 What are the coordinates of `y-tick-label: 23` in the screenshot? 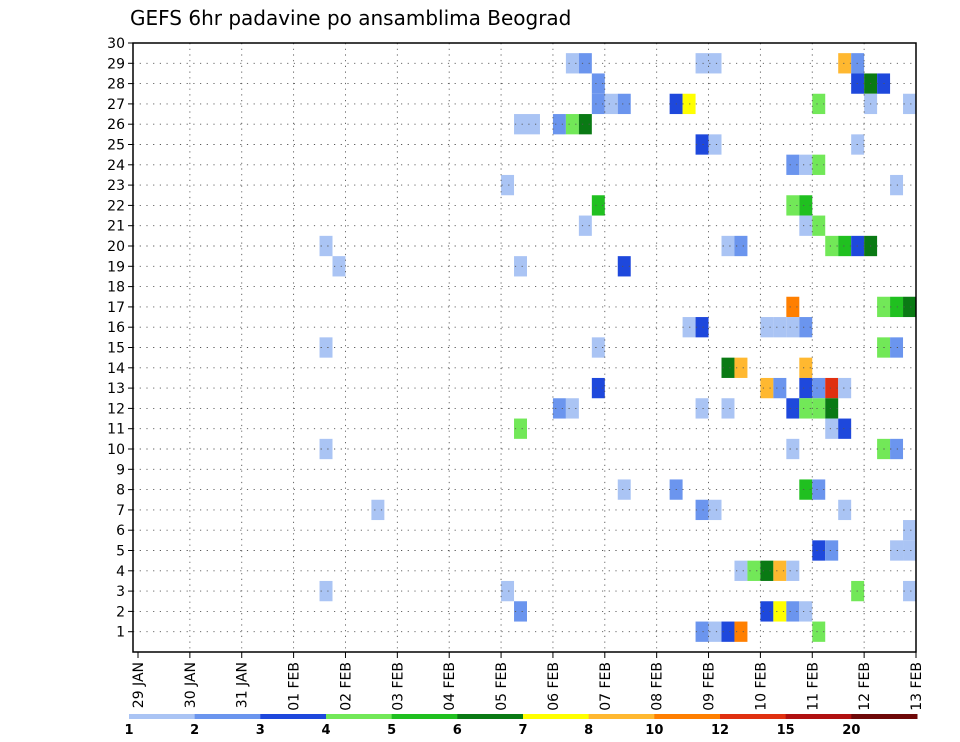 It's located at (116, 186).